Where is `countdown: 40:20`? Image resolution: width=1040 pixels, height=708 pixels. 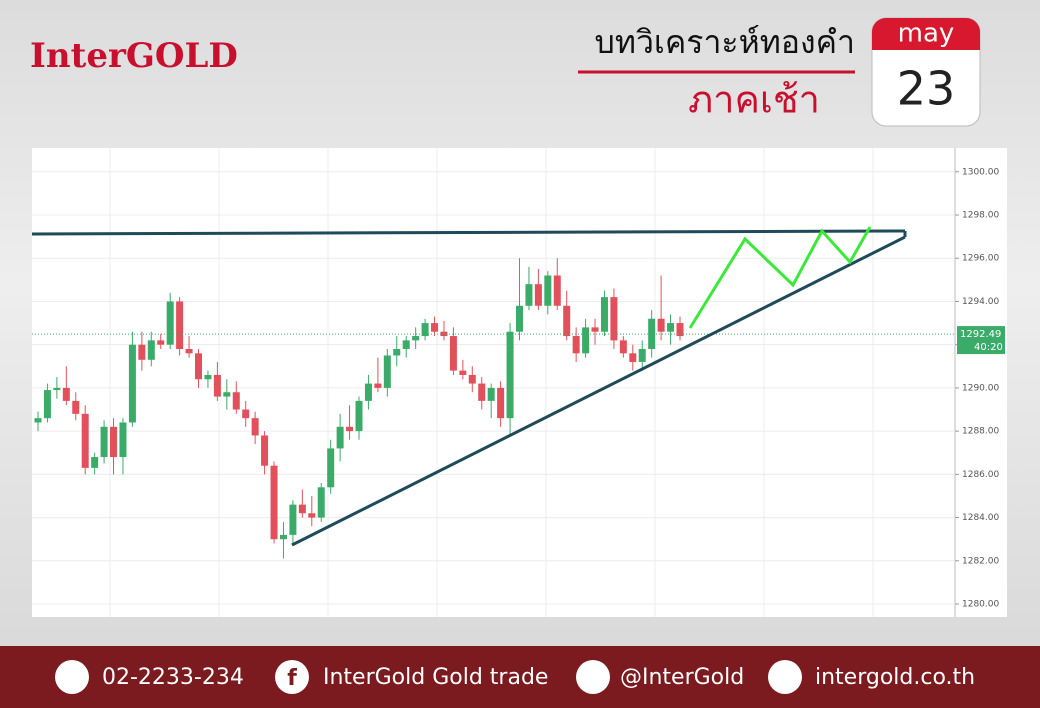 countdown: 40:20 is located at coordinates (988, 347).